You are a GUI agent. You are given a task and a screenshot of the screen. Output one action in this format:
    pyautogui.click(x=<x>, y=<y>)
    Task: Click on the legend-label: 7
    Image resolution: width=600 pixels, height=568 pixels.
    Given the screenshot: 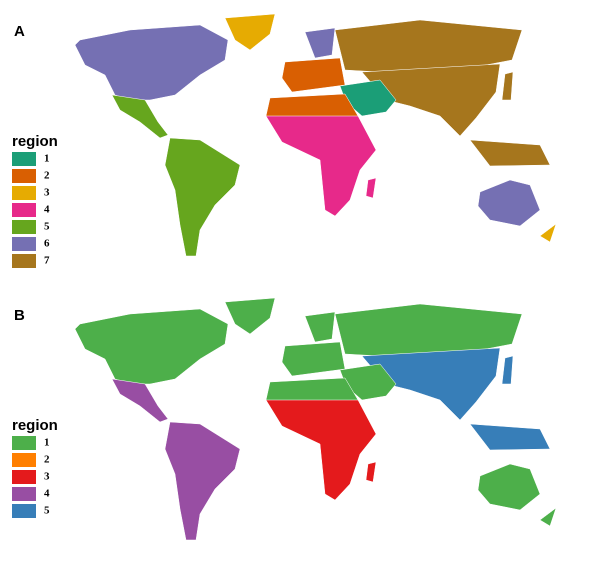 What is the action you would take?
    pyautogui.click(x=47, y=261)
    